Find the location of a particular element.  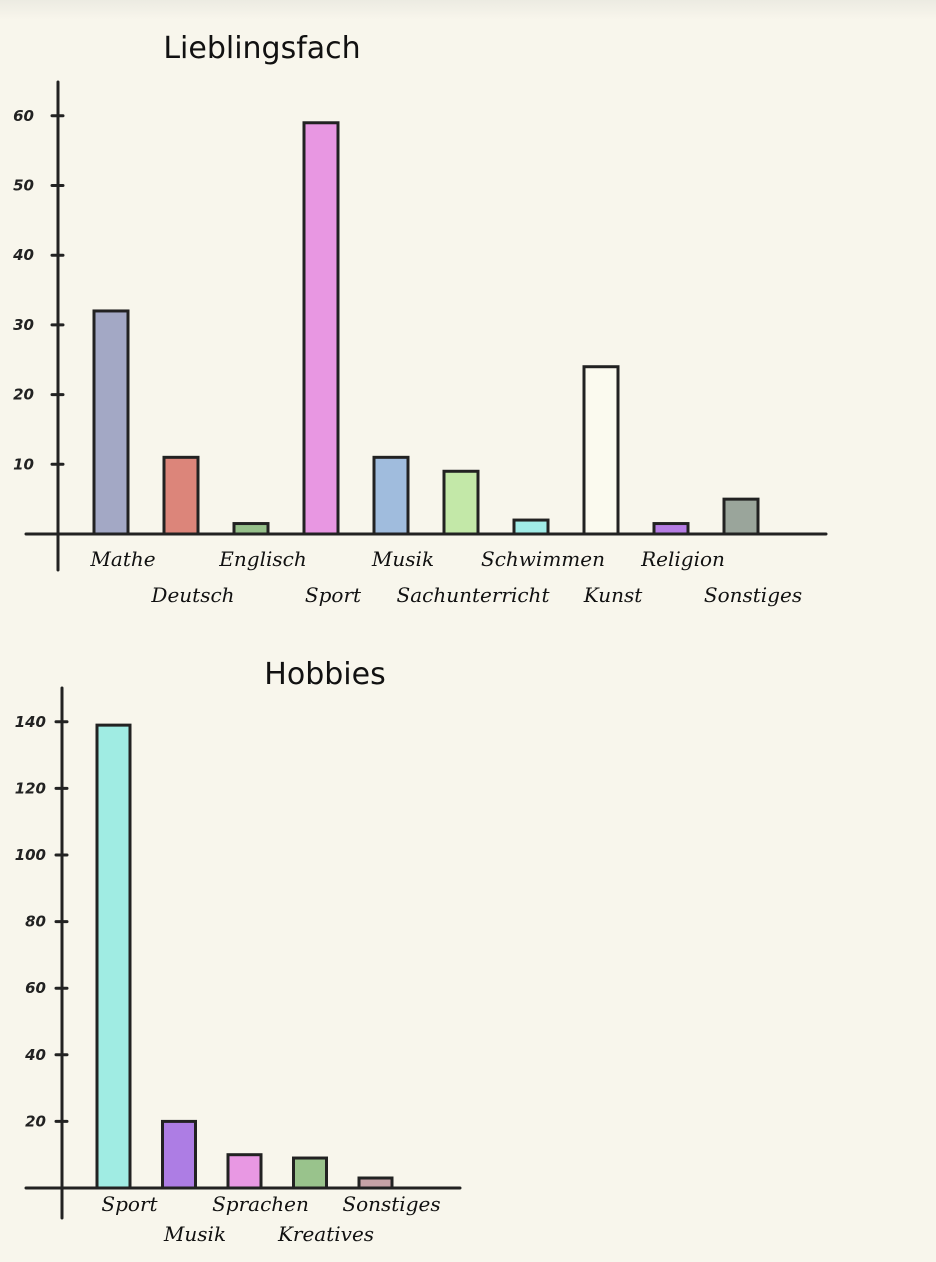

y-tick-label: 140 is located at coordinates (30, 722).